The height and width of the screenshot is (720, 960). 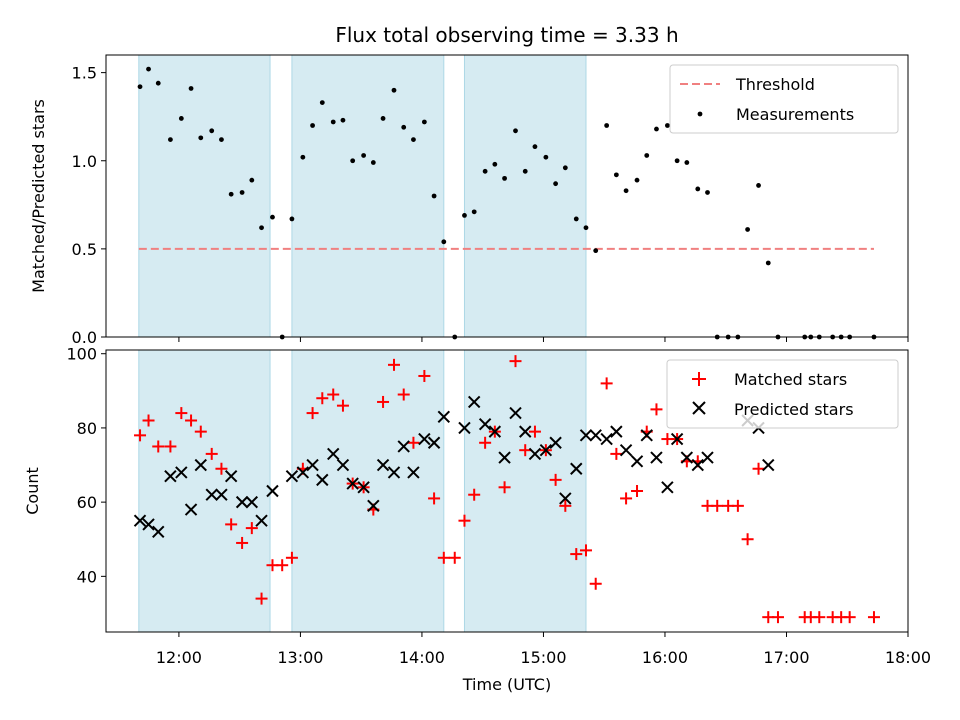 What do you see at coordinates (87, 576) in the screenshot?
I see `y-tick-label: 40` at bounding box center [87, 576].